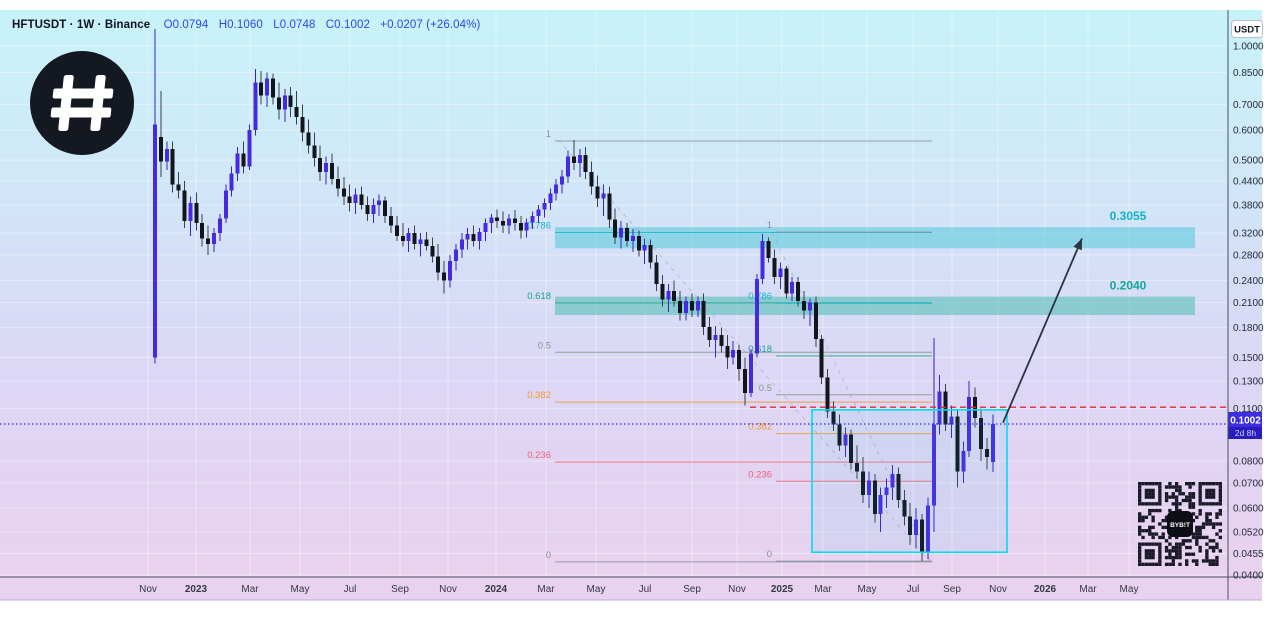 The image size is (1280, 639). I want to click on bar-countdown: 2d 8h, so click(1246, 433).